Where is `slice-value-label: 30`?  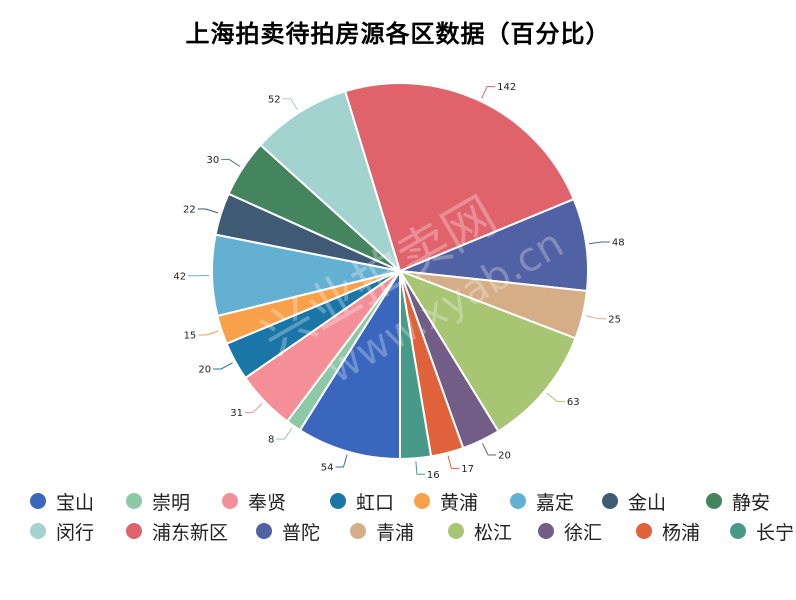
slice-value-label: 30 is located at coordinates (212, 160).